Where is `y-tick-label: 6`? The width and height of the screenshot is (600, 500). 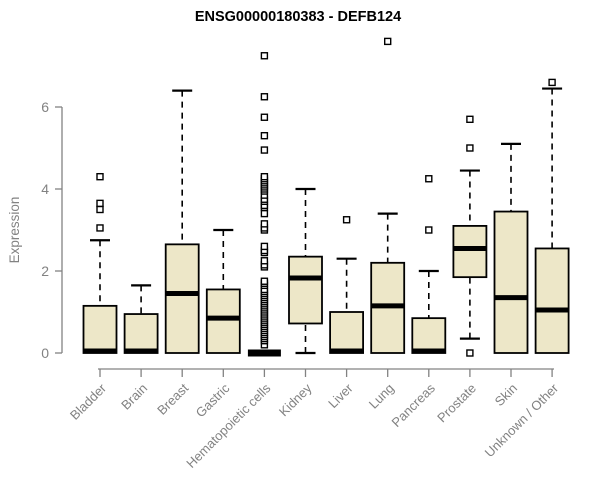 y-tick-label: 6 is located at coordinates (45, 107).